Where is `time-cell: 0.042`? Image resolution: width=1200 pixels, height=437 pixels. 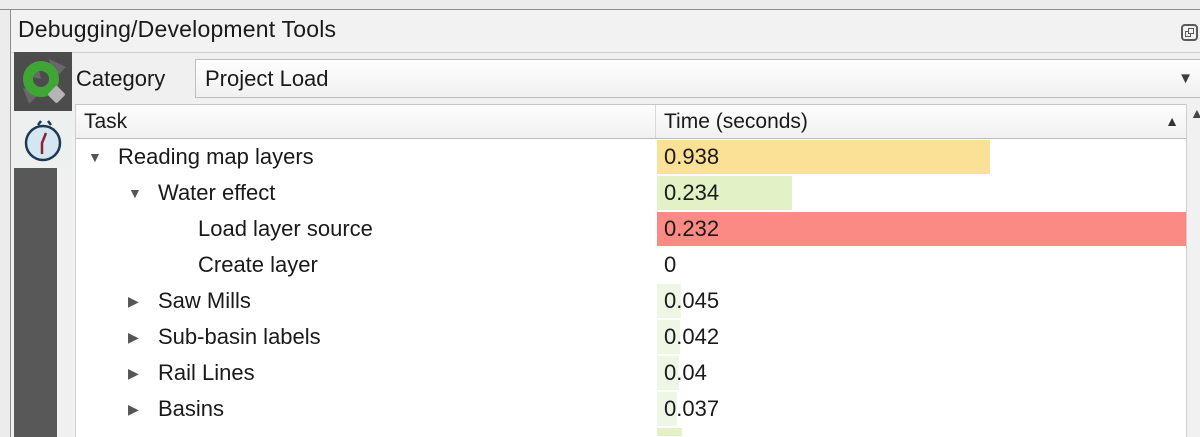 time-cell: 0.042 is located at coordinates (921, 337).